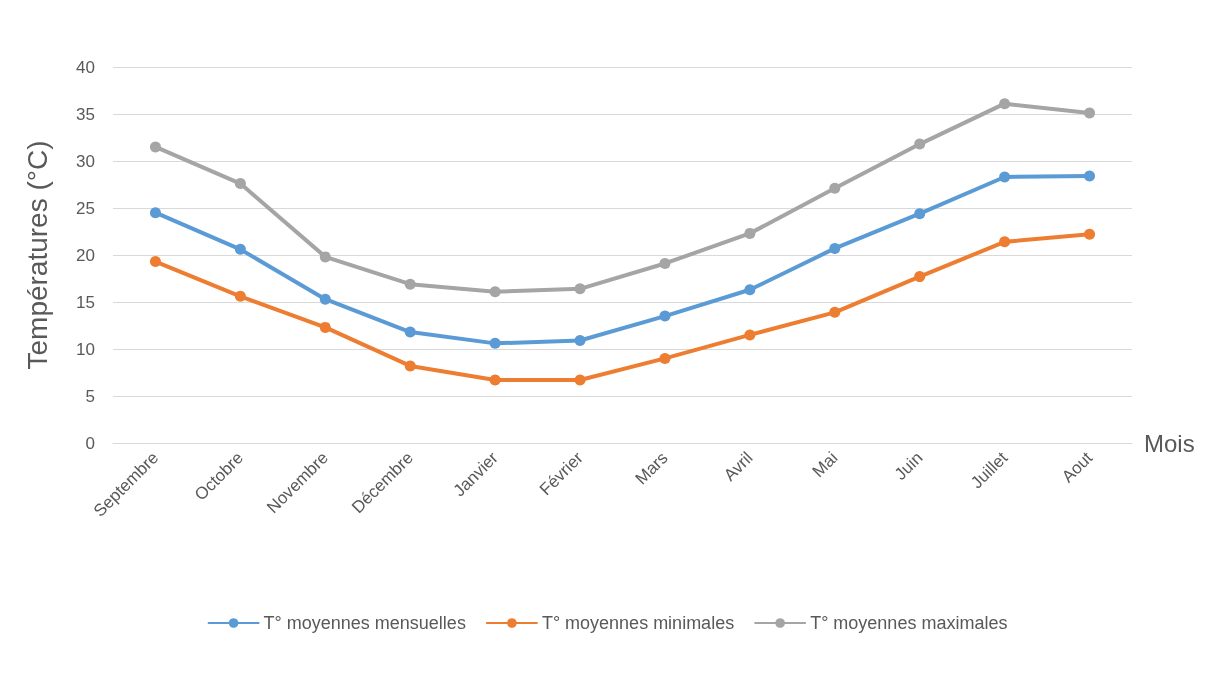 This screenshot has height=677, width=1215. Describe the element at coordinates (85, 255) in the screenshot. I see `y-tick-label: 20` at that location.